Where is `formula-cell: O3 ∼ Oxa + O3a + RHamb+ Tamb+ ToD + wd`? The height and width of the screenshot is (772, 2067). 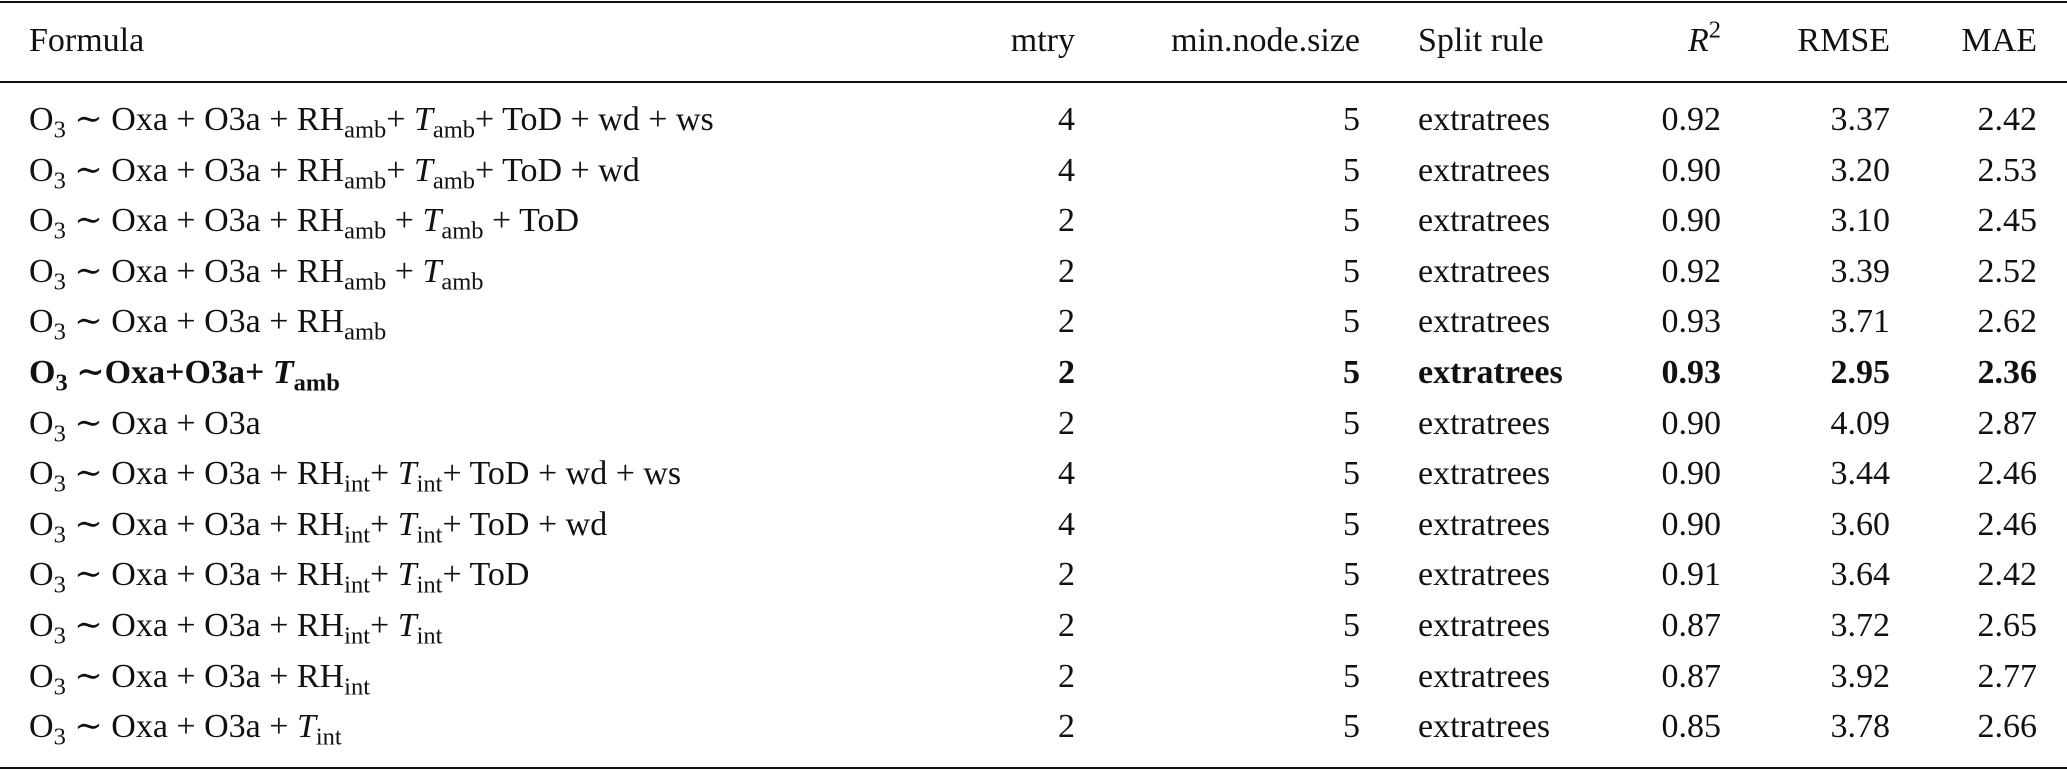
formula-cell: O3 ∼ Oxa + O3a + RHamb+ Tamb+ ToD + wd is located at coordinates (334, 171).